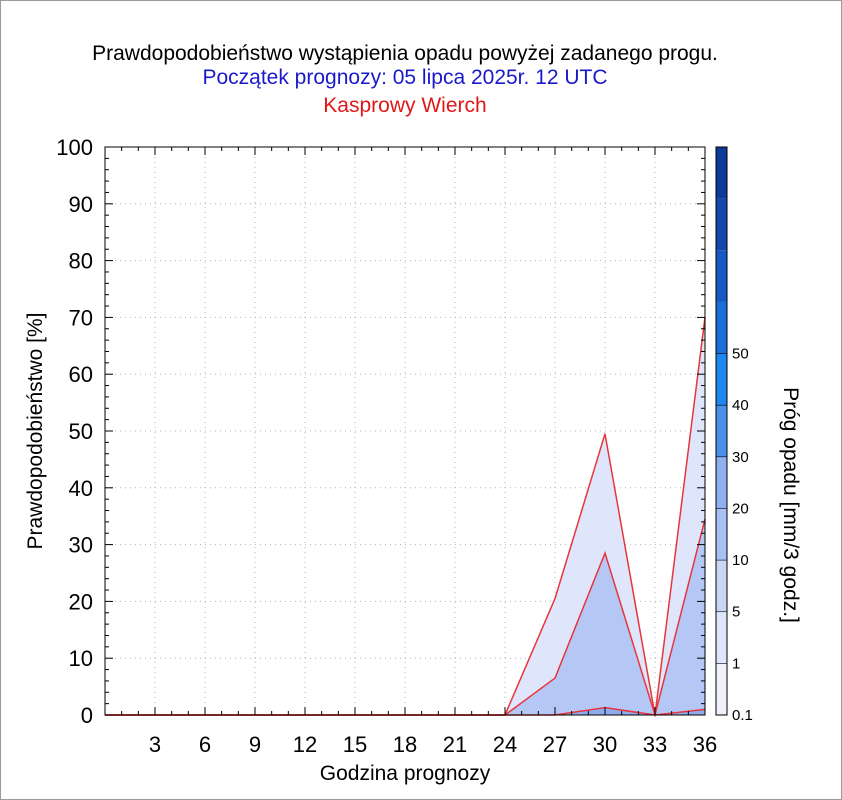 Image resolution: width=842 pixels, height=800 pixels. What do you see at coordinates (87, 715) in the screenshot?
I see `y-tick-label: 0` at bounding box center [87, 715].